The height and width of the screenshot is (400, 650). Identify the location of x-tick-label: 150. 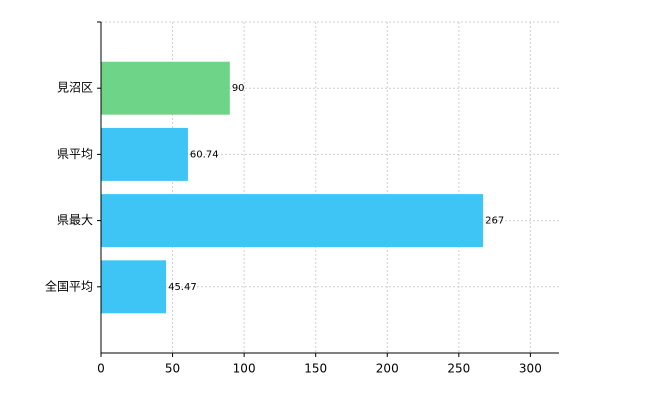
(315, 369).